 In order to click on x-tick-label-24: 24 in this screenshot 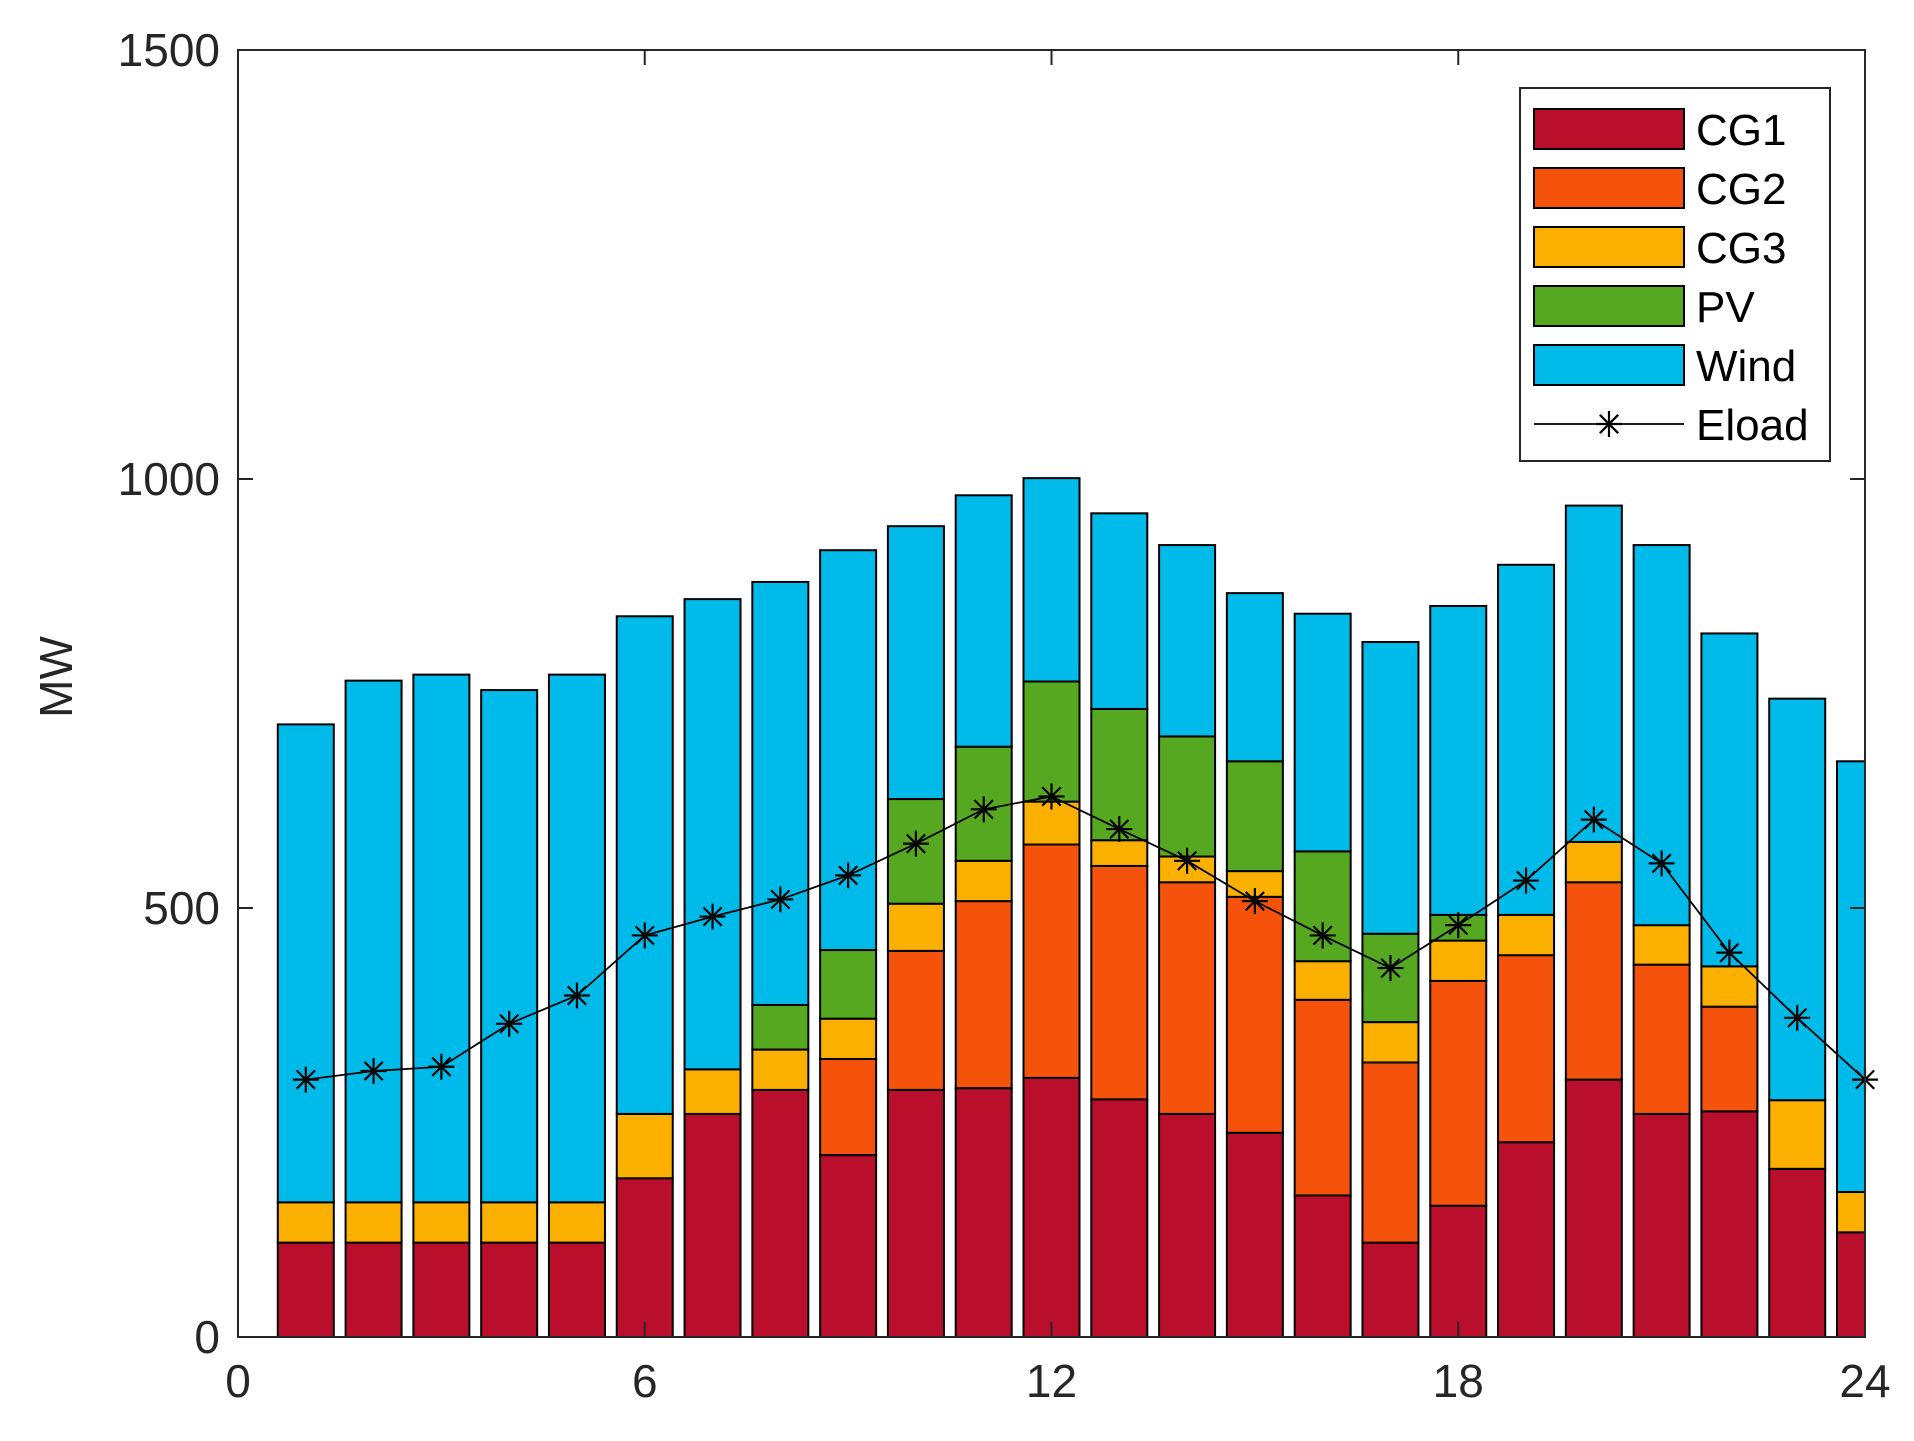, I will do `click(1864, 1381)`.